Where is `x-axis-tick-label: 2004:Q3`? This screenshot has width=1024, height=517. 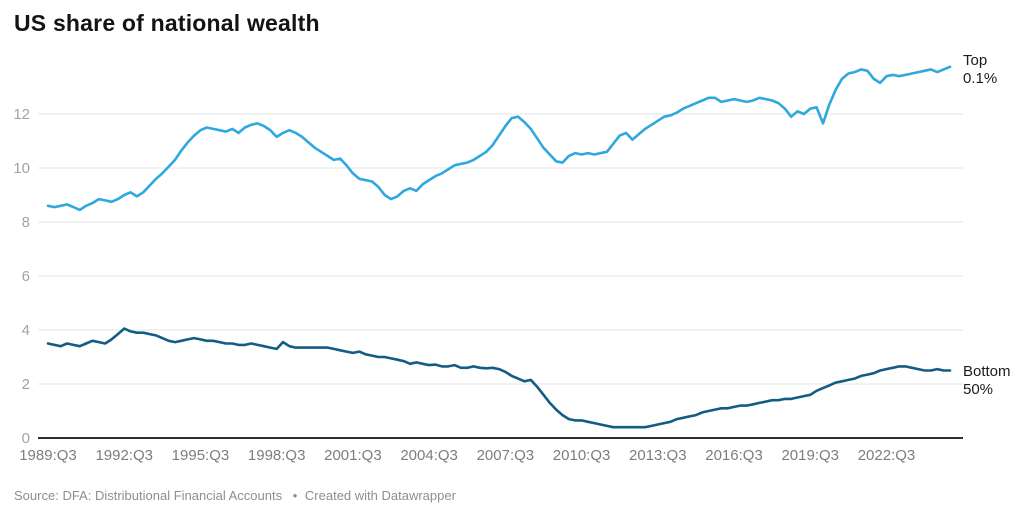 x-axis-tick-label: 2004:Q3 is located at coordinates (429, 455).